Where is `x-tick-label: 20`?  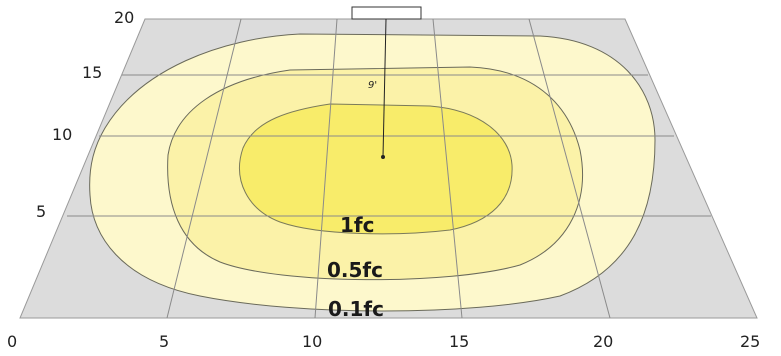 x-tick-label: 20 is located at coordinates (603, 341).